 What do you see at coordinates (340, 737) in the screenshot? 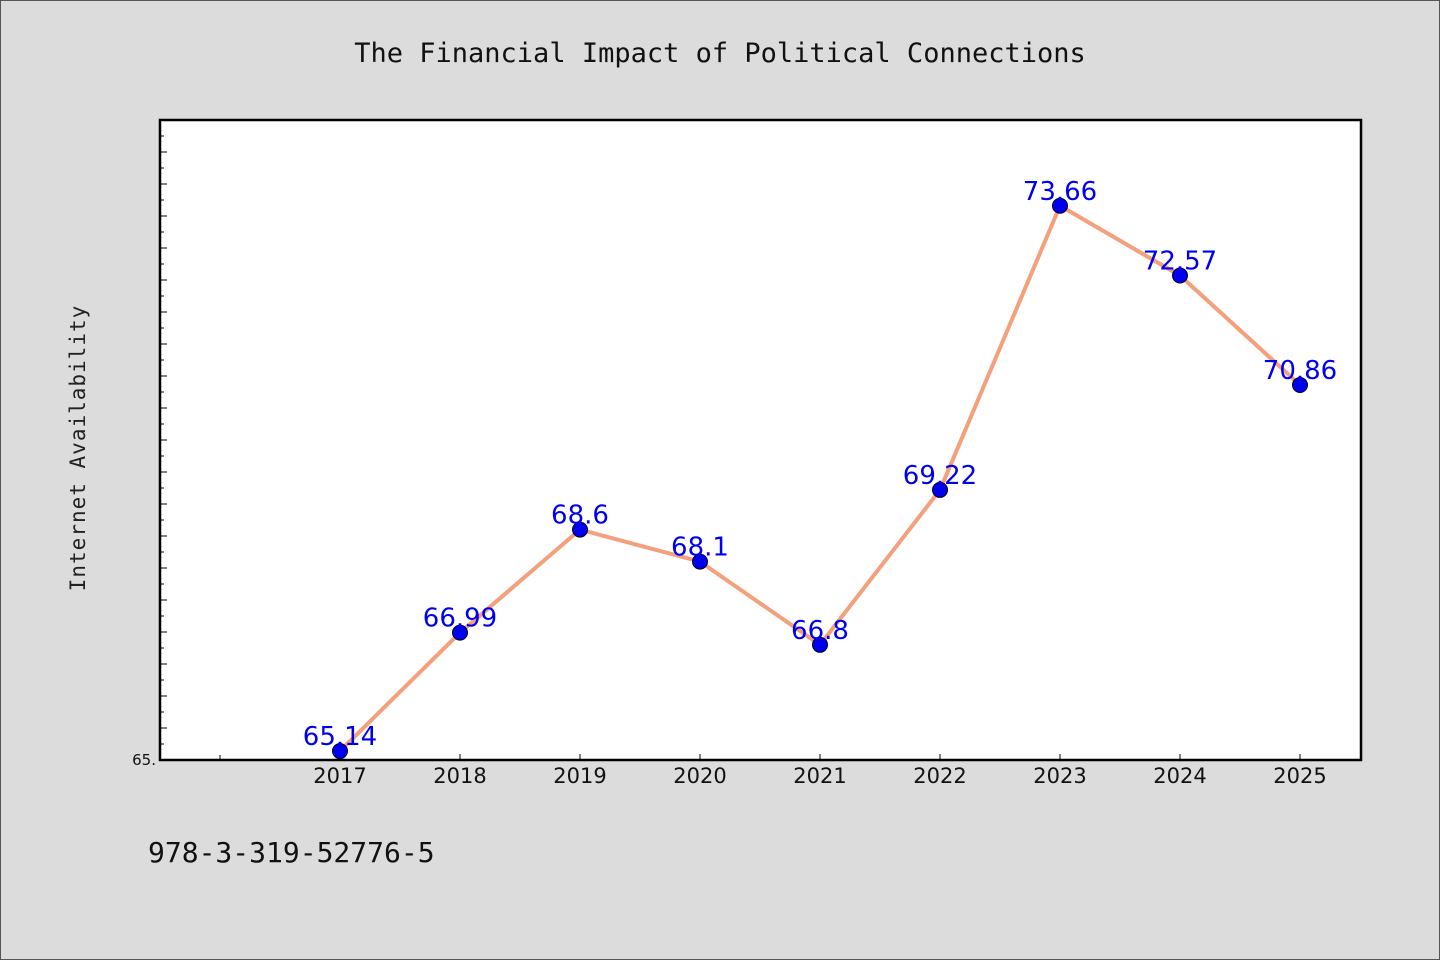
I see `data-label: 65.14` at bounding box center [340, 737].